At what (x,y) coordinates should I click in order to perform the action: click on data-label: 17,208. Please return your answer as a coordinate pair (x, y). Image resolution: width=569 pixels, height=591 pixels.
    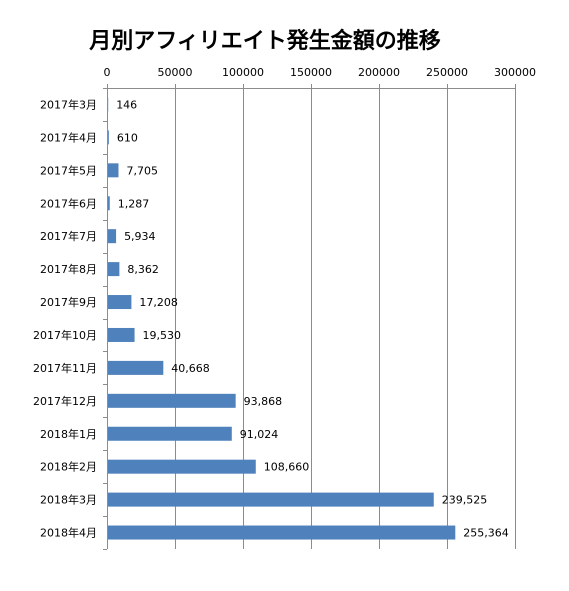
    Looking at the image, I should click on (158, 302).